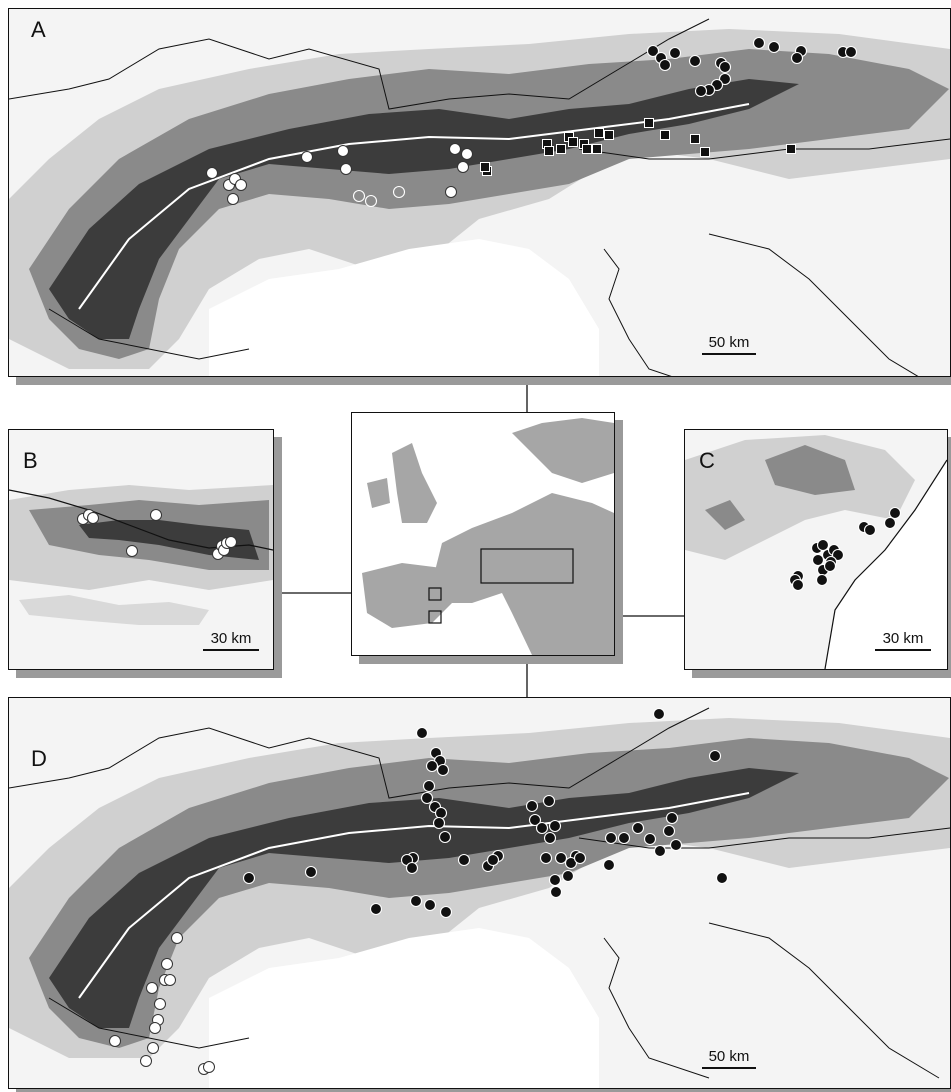  I want to click on panel-label-d: D, so click(39, 758).